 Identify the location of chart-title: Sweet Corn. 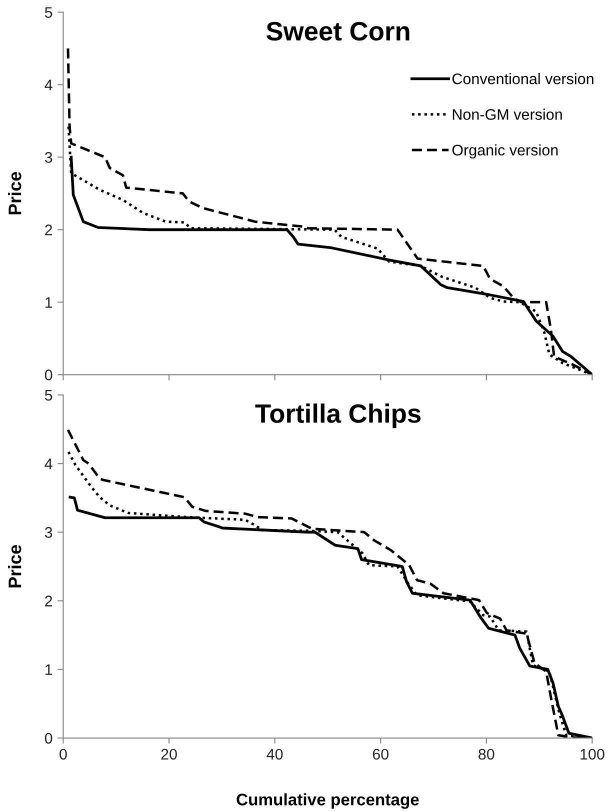
(338, 31).